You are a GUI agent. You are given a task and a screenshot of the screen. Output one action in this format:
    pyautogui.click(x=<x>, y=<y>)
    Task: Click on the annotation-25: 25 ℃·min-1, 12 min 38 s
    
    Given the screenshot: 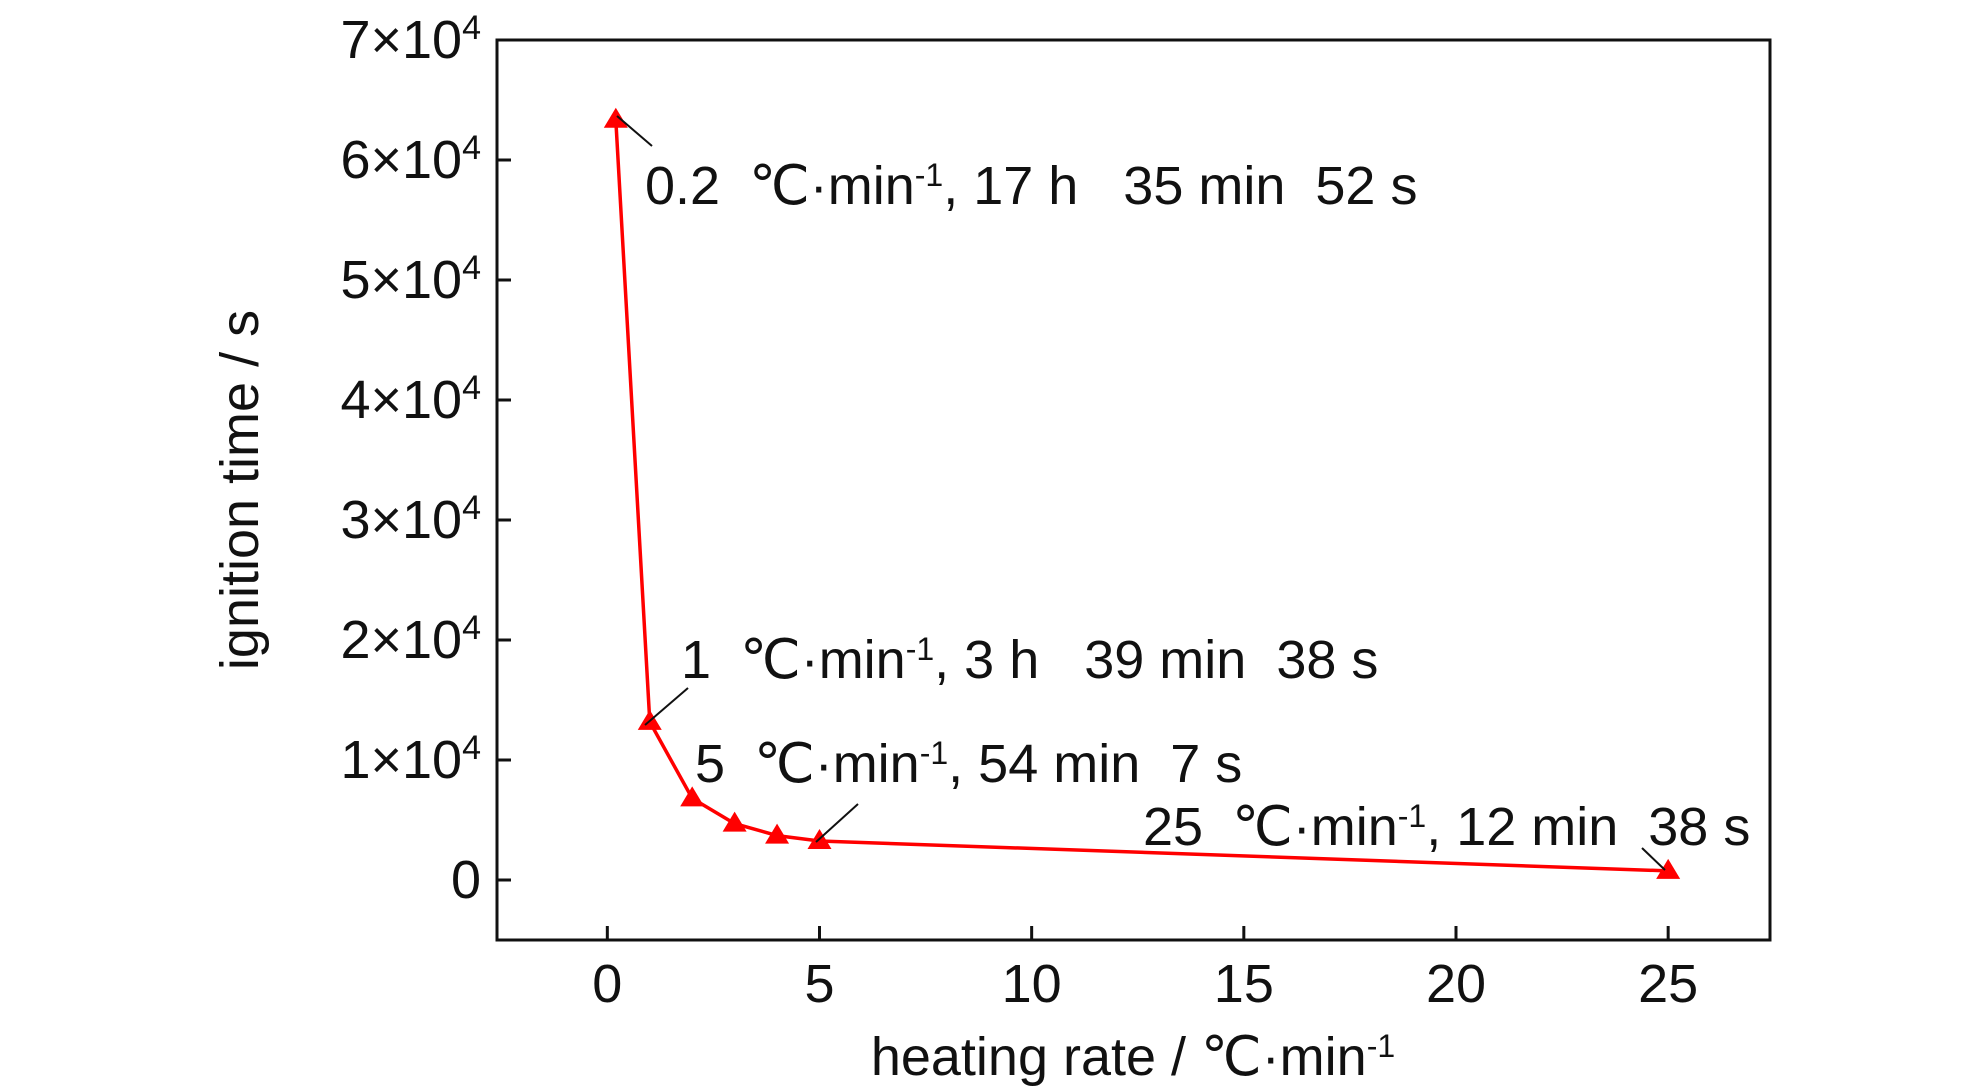 What is the action you would take?
    pyautogui.click(x=1446, y=827)
    